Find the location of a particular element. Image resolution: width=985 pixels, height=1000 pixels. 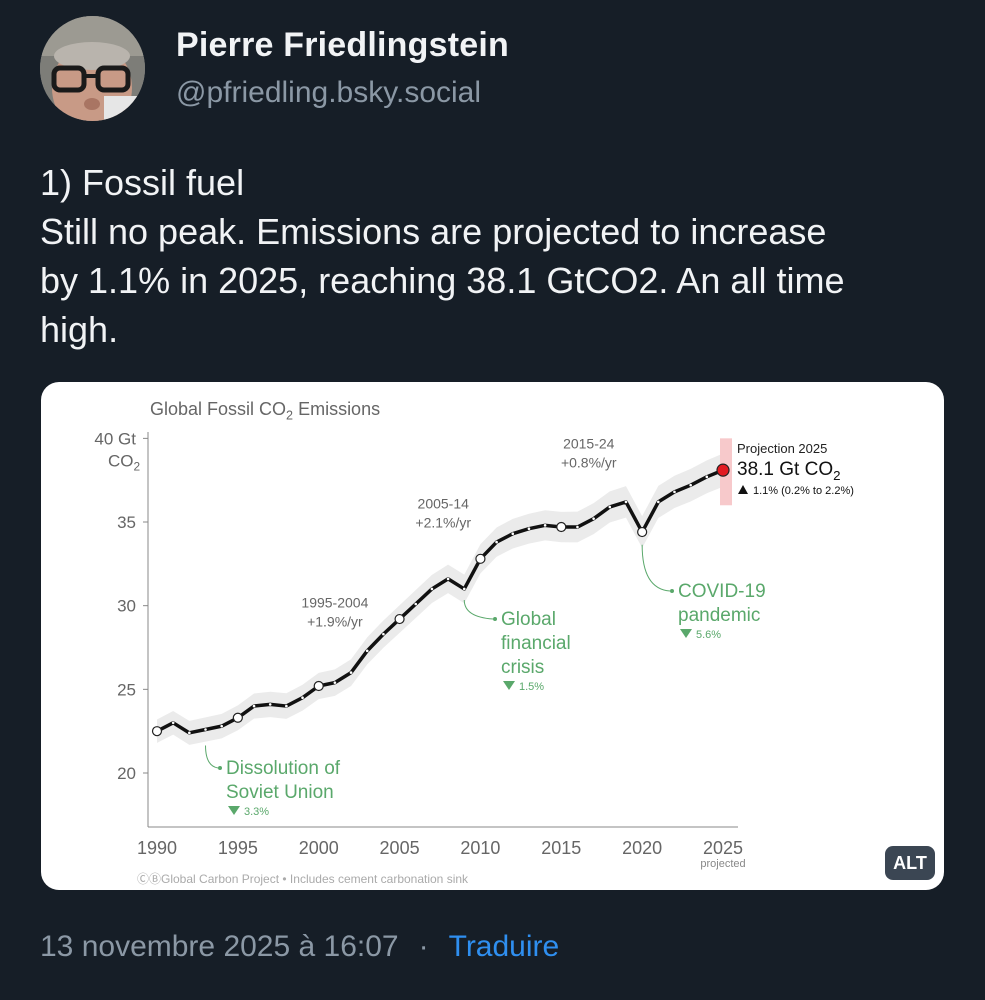

x-tick-label: 1990 is located at coordinates (157, 848).